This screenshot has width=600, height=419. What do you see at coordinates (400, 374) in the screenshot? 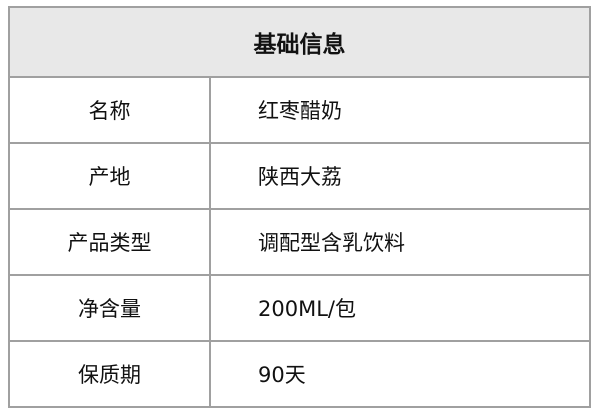
I see `row-value: 90天` at bounding box center [400, 374].